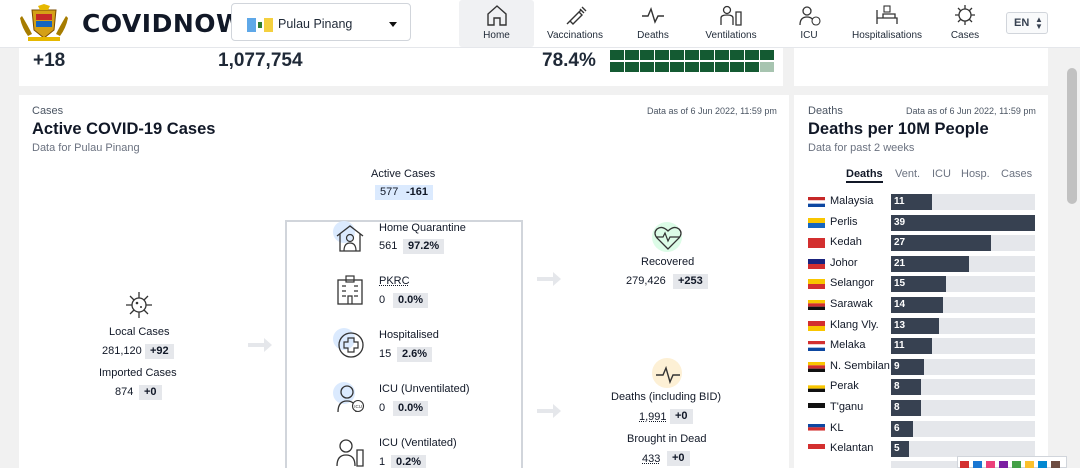 The image size is (1080, 468). I want to click on icu-ventilated-icon, so click(350, 452).